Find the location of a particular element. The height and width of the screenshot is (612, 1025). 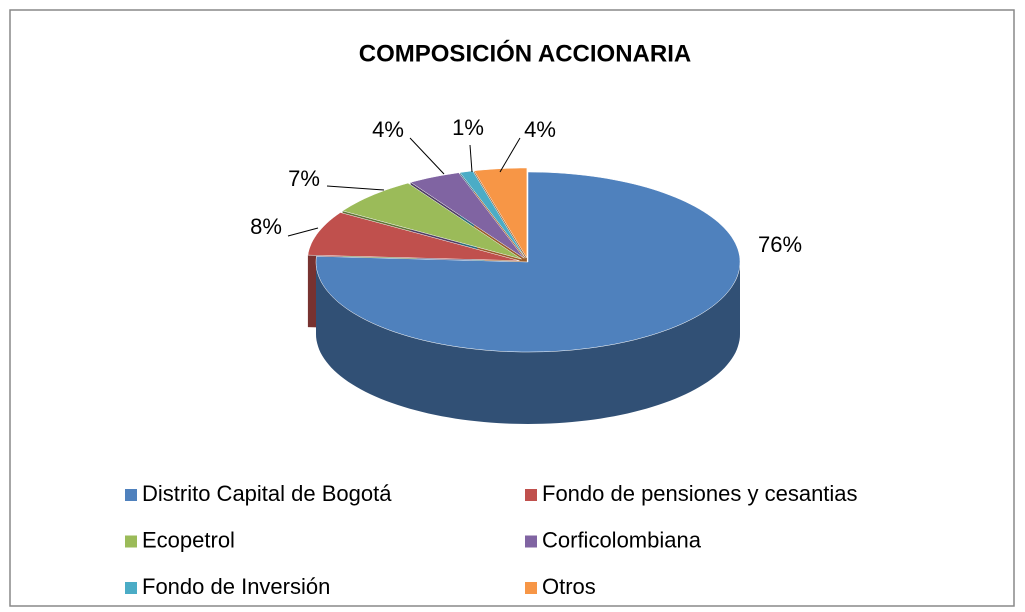

slice-side is located at coordinates (528, 343).